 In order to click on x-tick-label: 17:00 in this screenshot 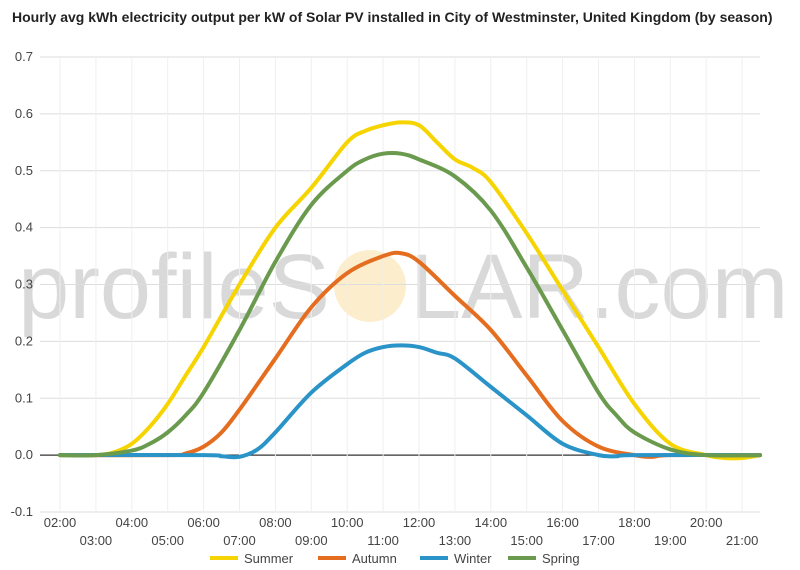, I will do `click(598, 540)`.